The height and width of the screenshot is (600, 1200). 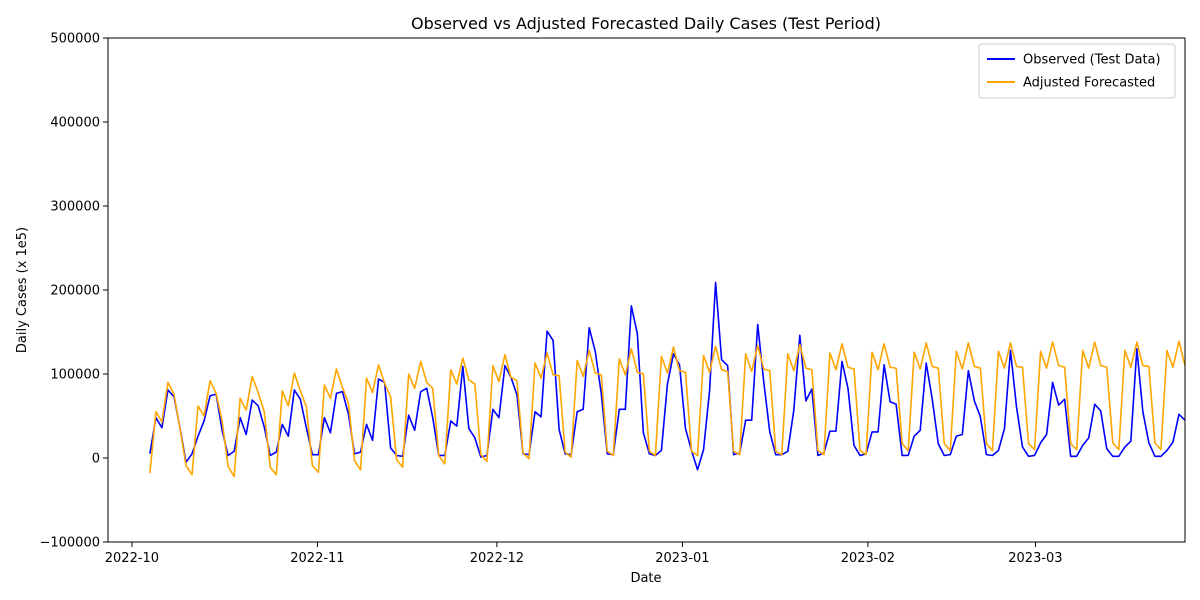 What do you see at coordinates (132, 558) in the screenshot?
I see `x-tick-label: 2022-10` at bounding box center [132, 558].